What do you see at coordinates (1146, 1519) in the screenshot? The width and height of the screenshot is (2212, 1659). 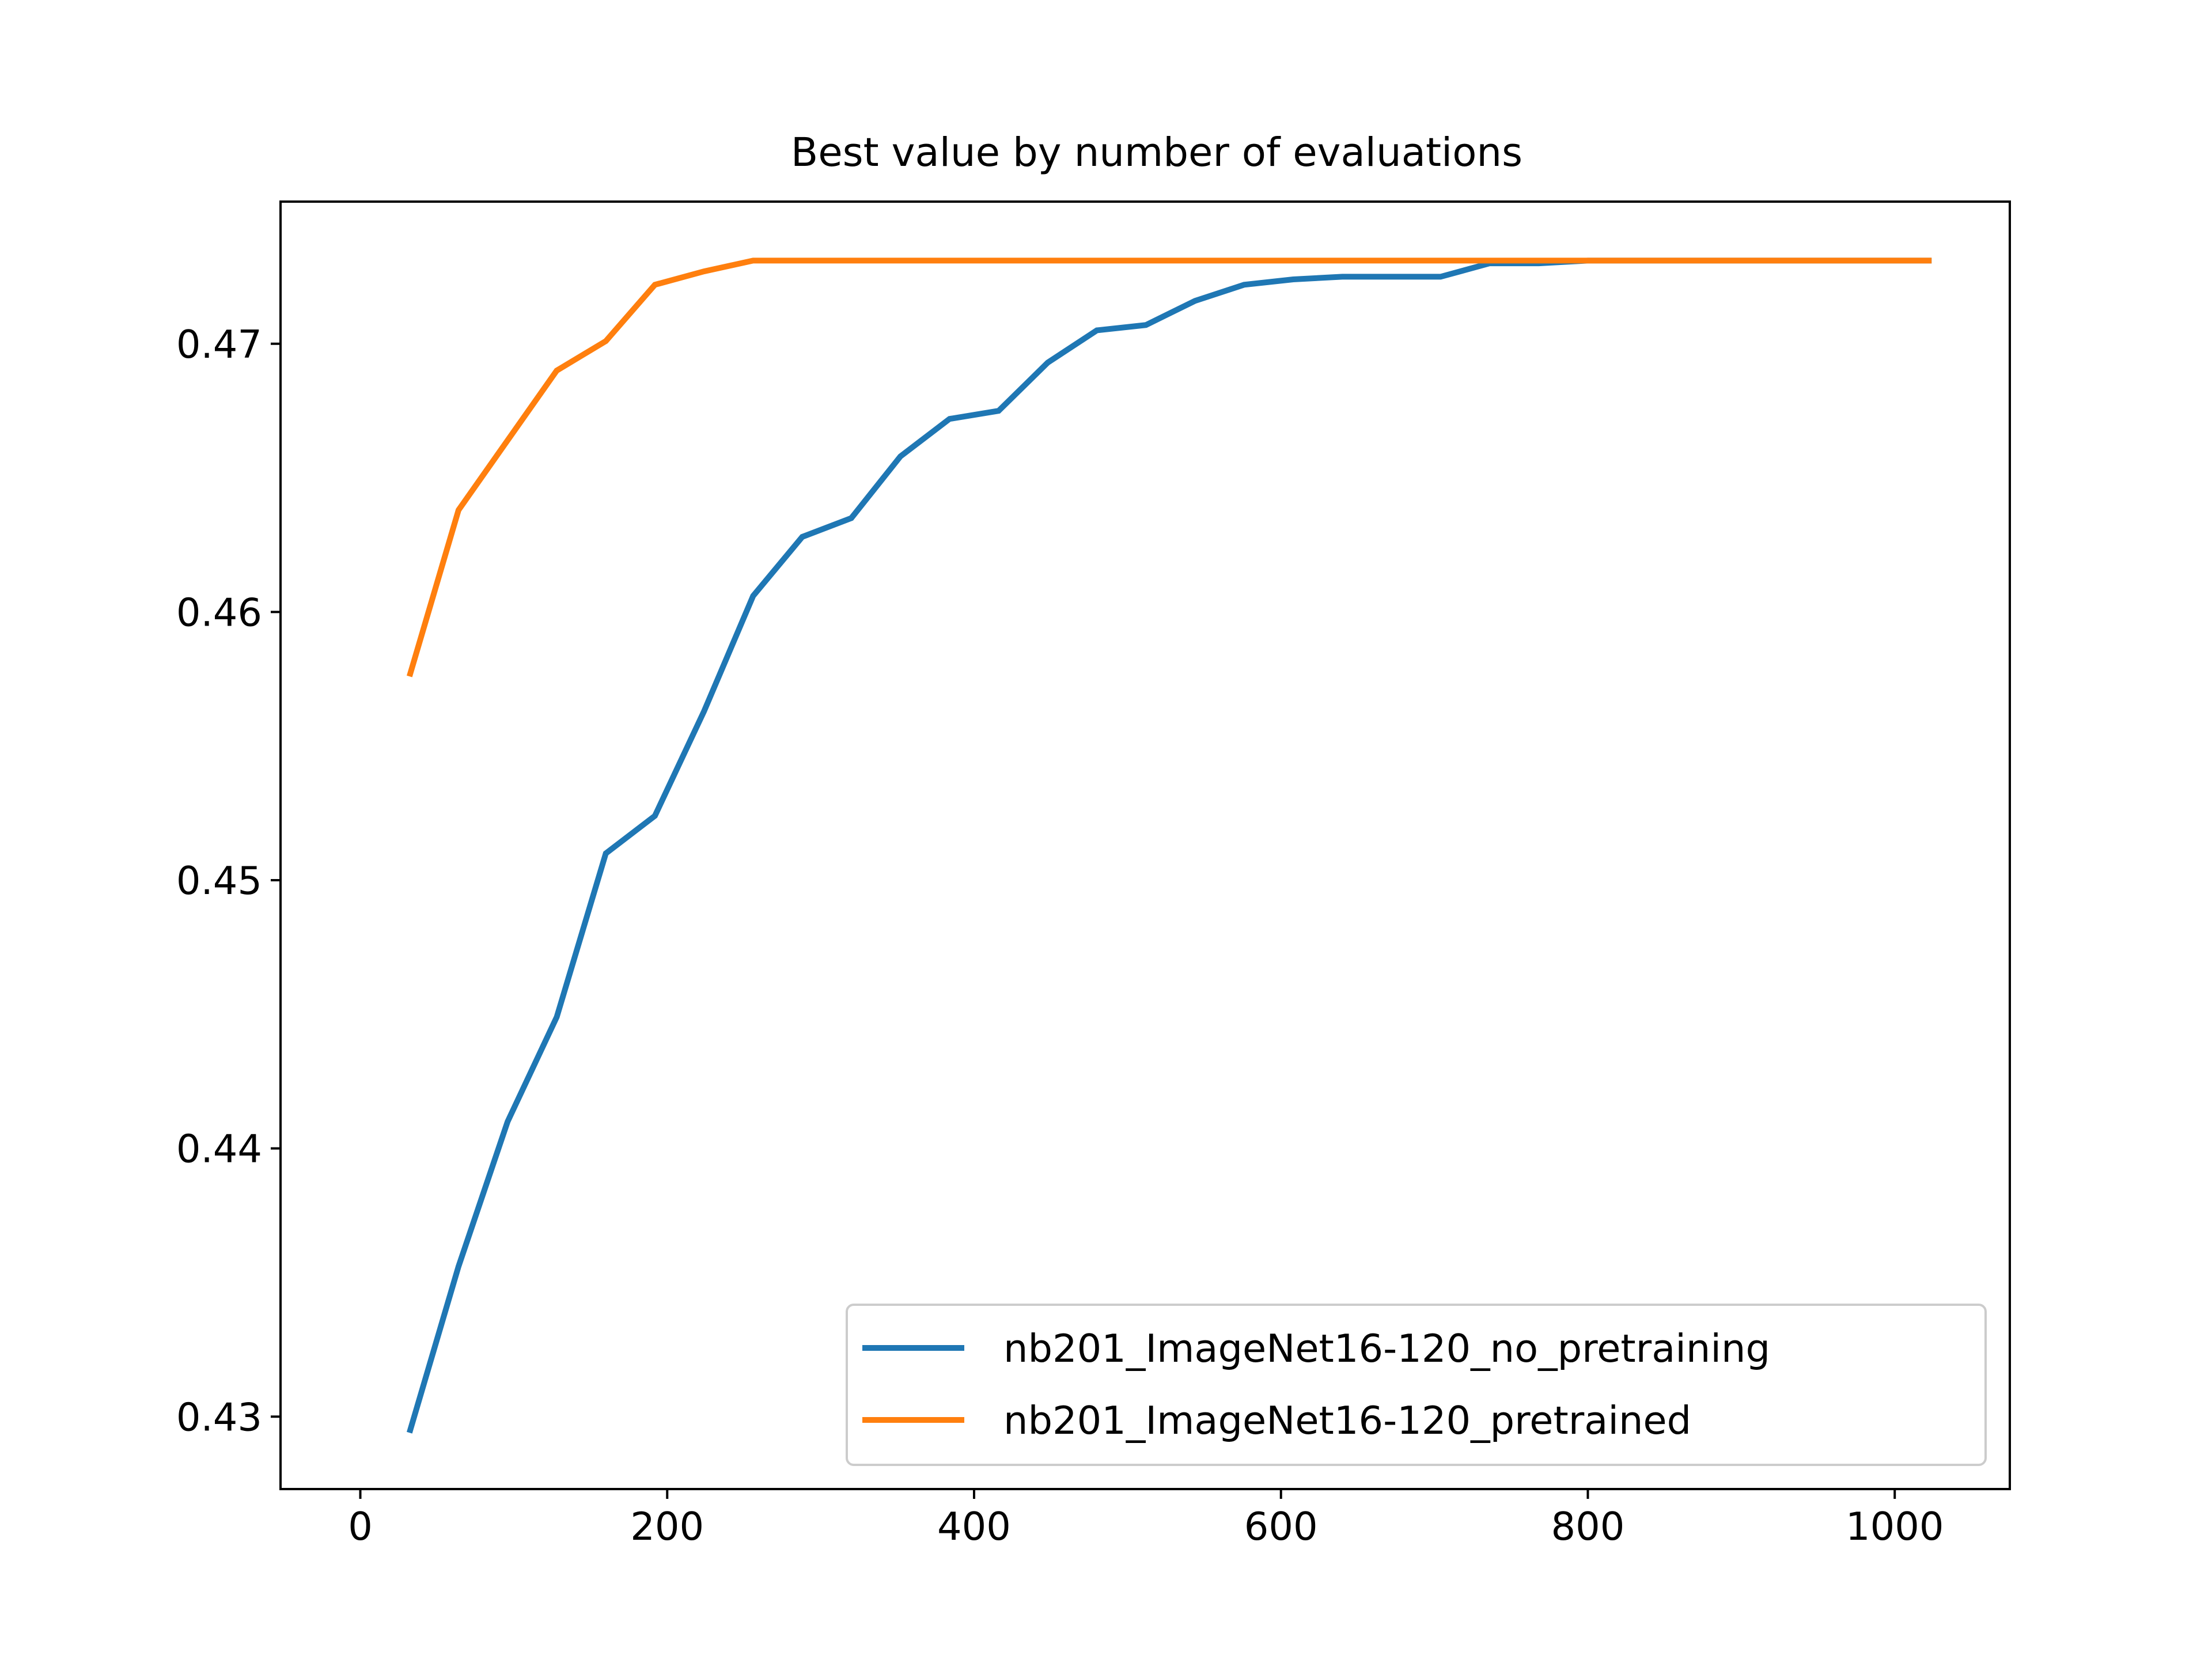 I see `x-axis: 0 200 400 600 800 1000` at bounding box center [1146, 1519].